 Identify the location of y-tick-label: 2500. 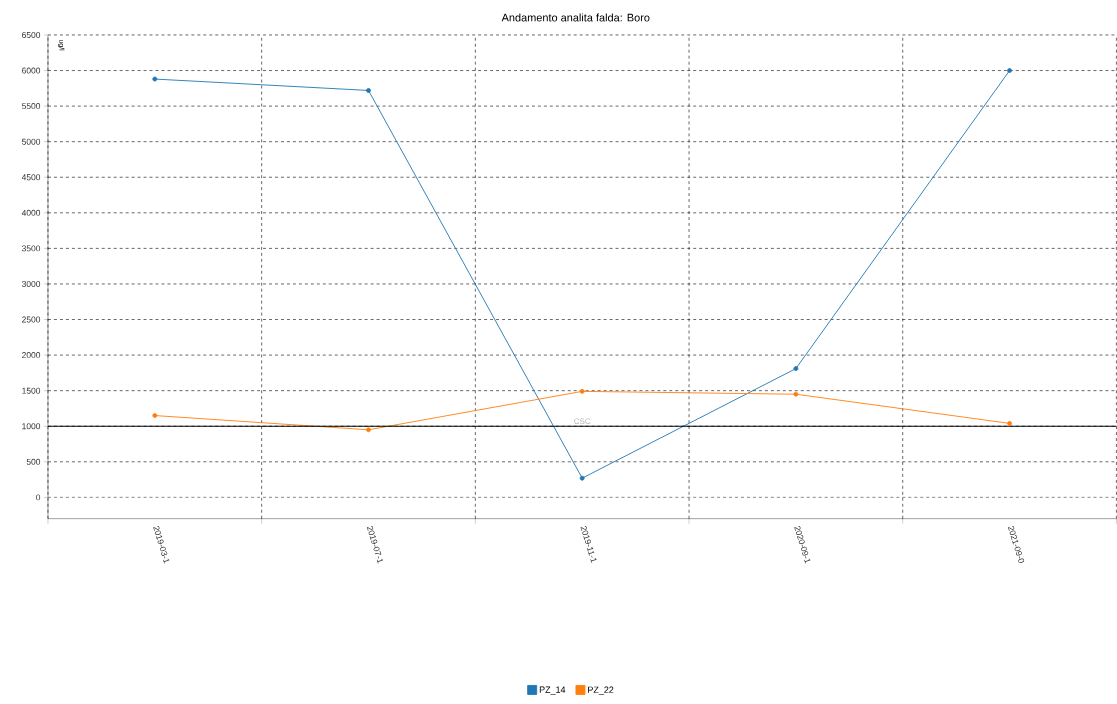
(31, 319).